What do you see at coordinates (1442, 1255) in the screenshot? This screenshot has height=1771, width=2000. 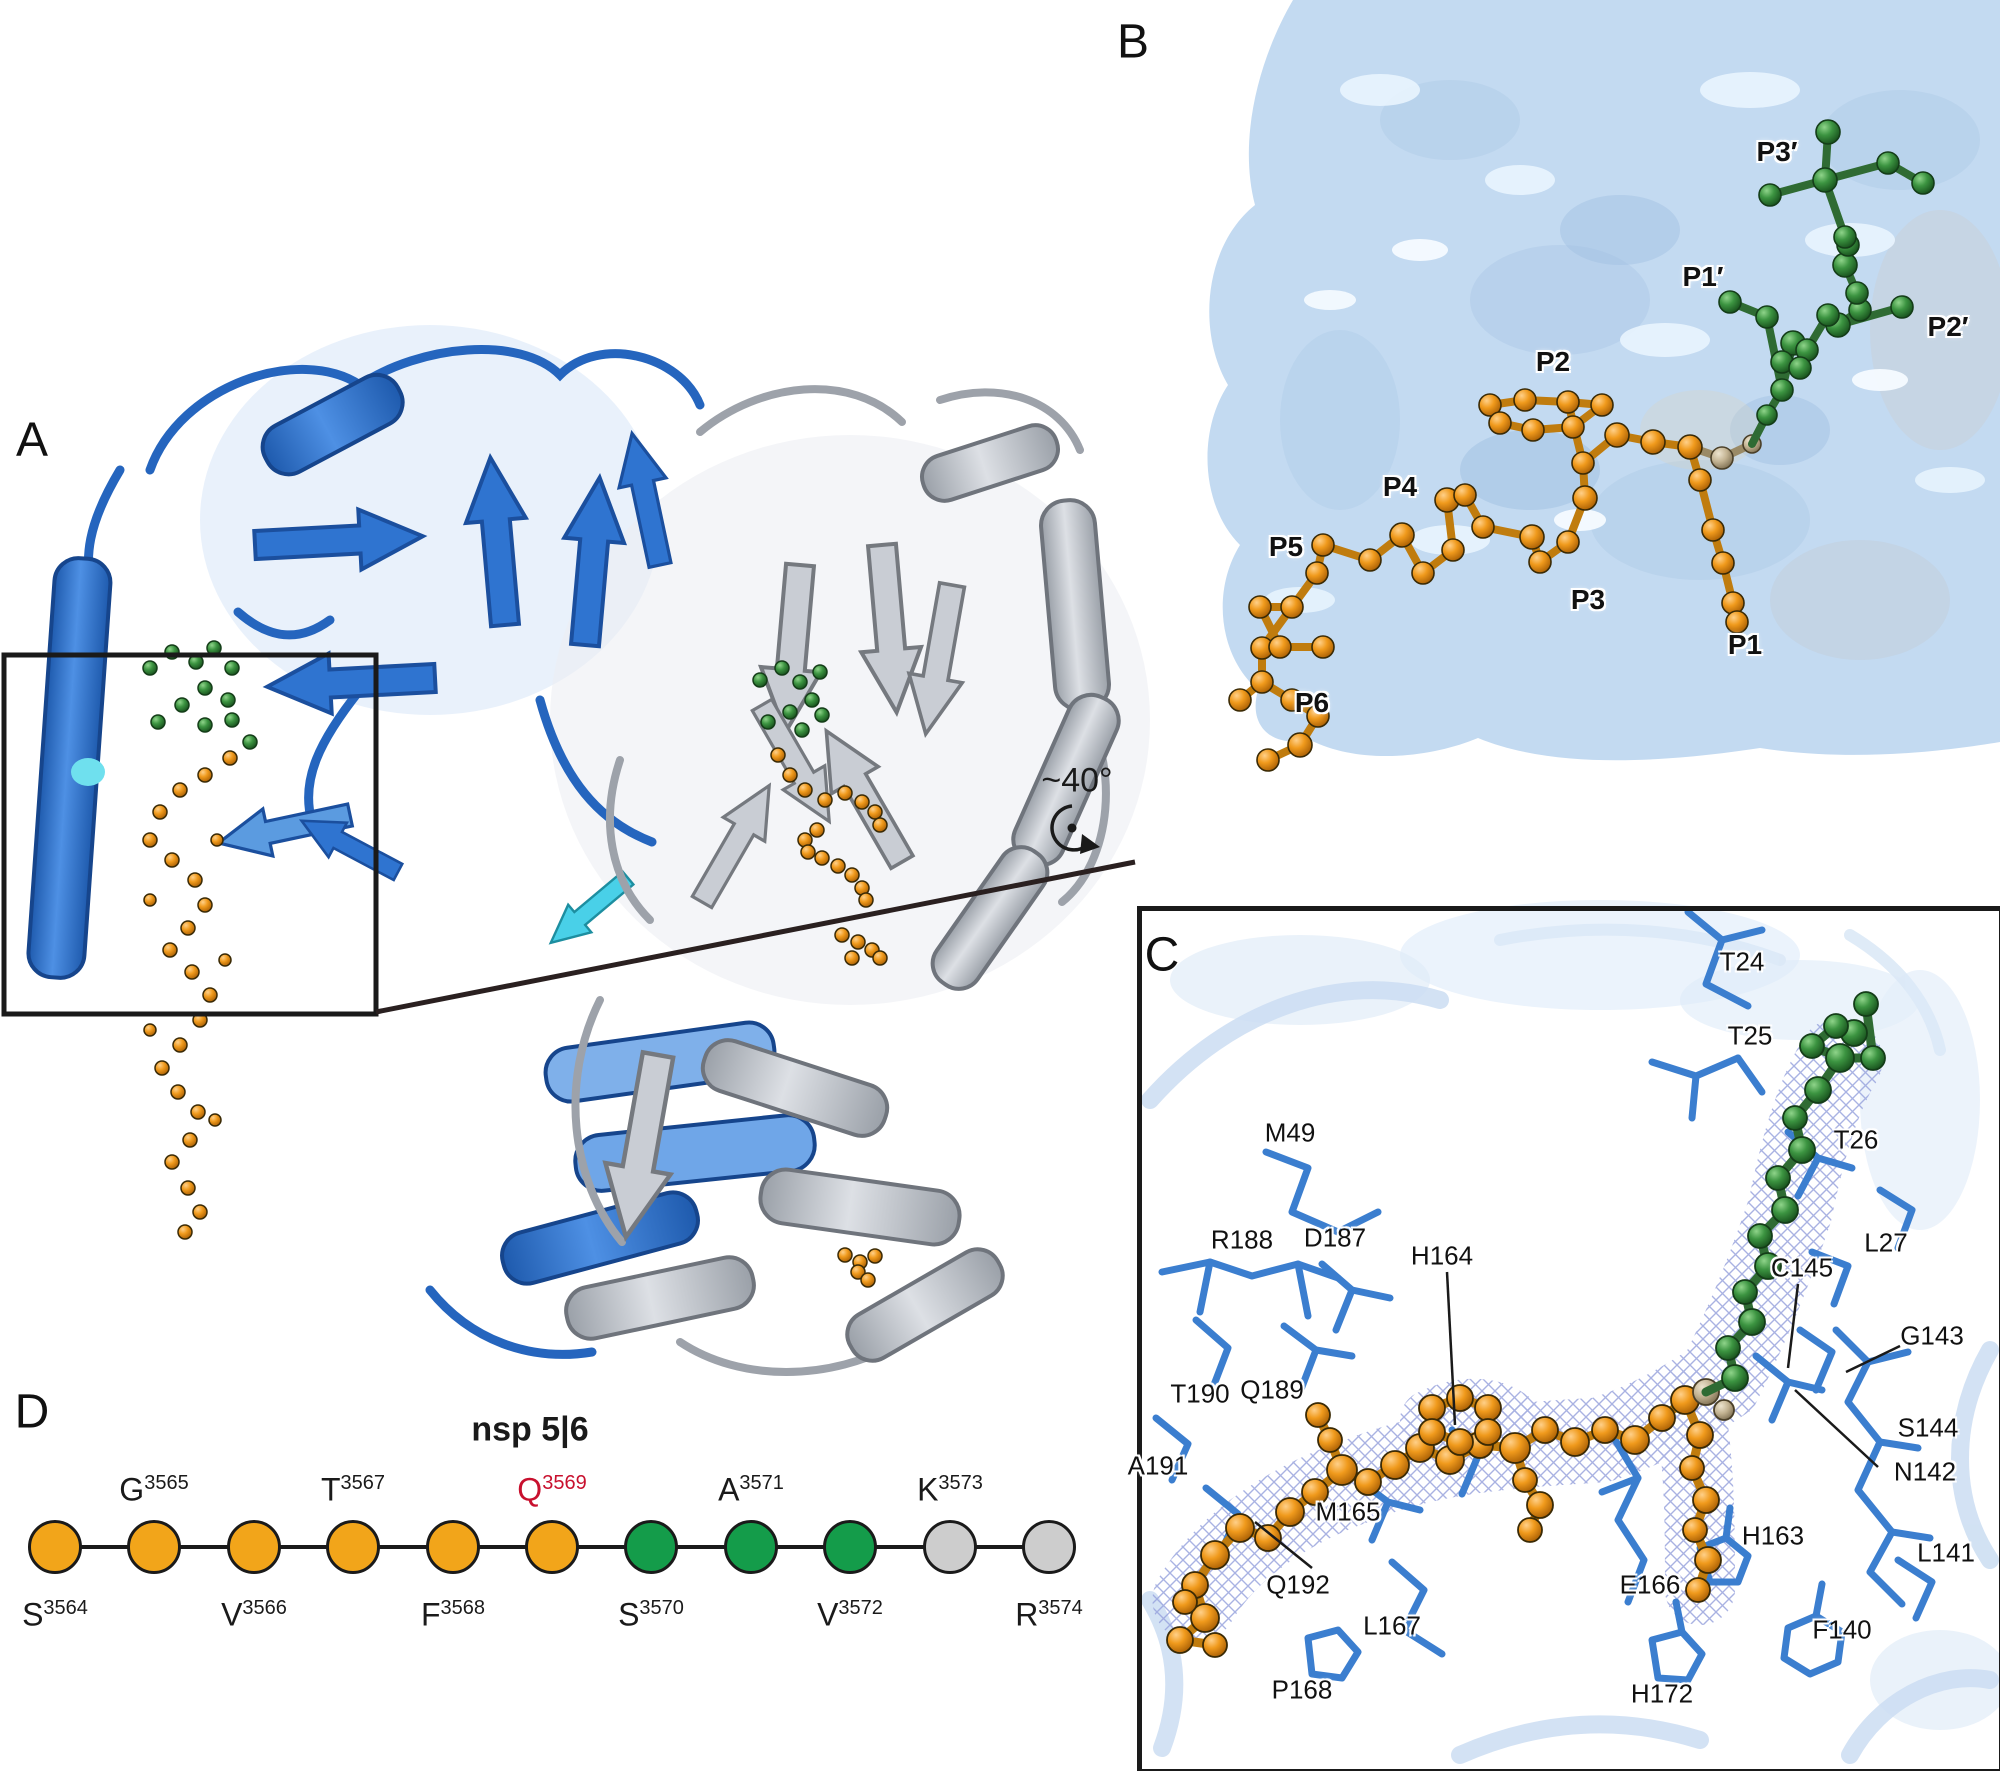 I see `residue-label-h164: H164` at bounding box center [1442, 1255].